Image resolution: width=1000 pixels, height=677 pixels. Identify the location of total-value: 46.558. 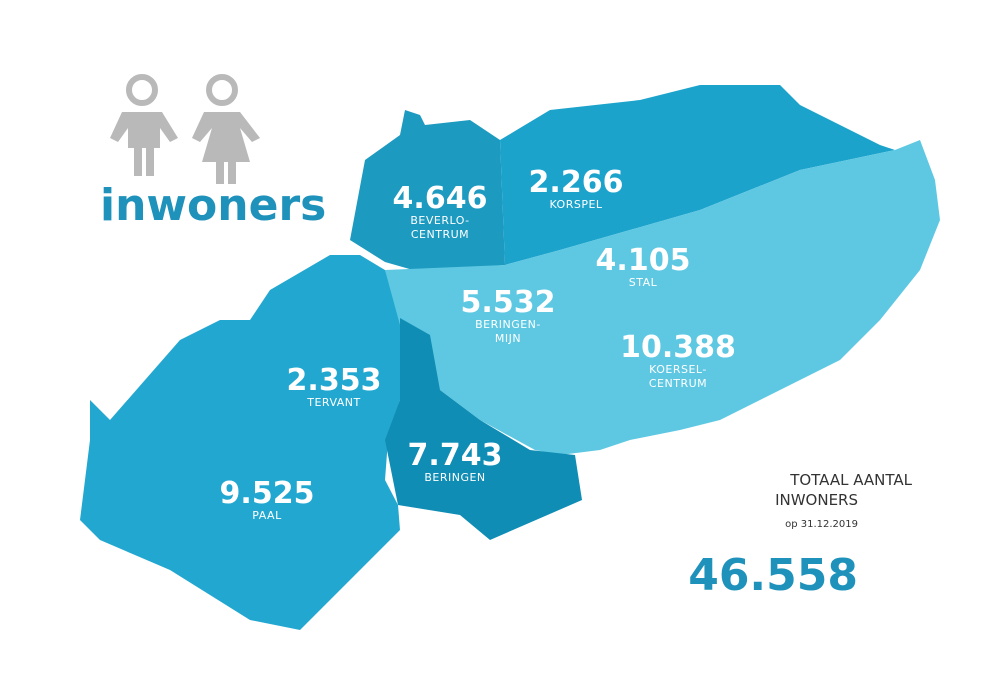
(773, 575).